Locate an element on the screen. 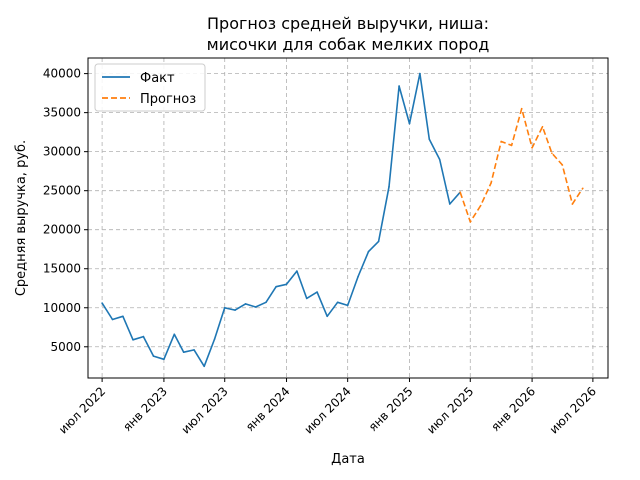  x-tick-label: июл 2022 is located at coordinates (82, 410).